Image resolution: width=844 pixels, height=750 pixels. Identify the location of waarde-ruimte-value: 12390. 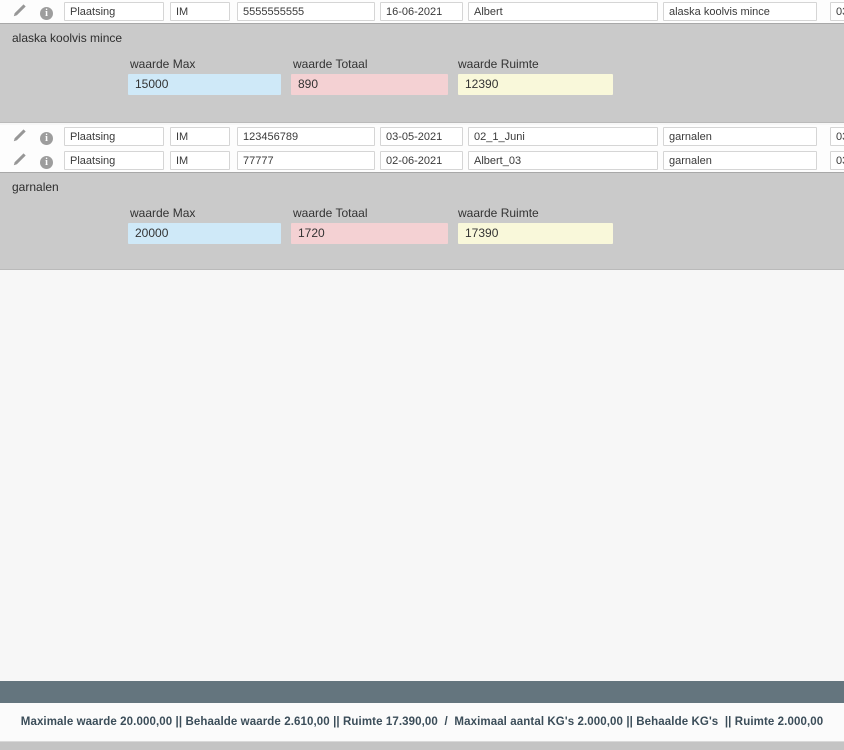
(535, 84).